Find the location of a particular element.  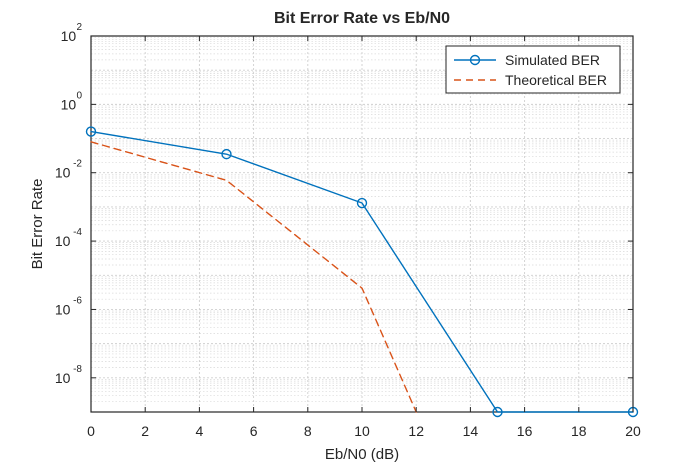

y-tick-label: -410 is located at coordinates (69, 238).